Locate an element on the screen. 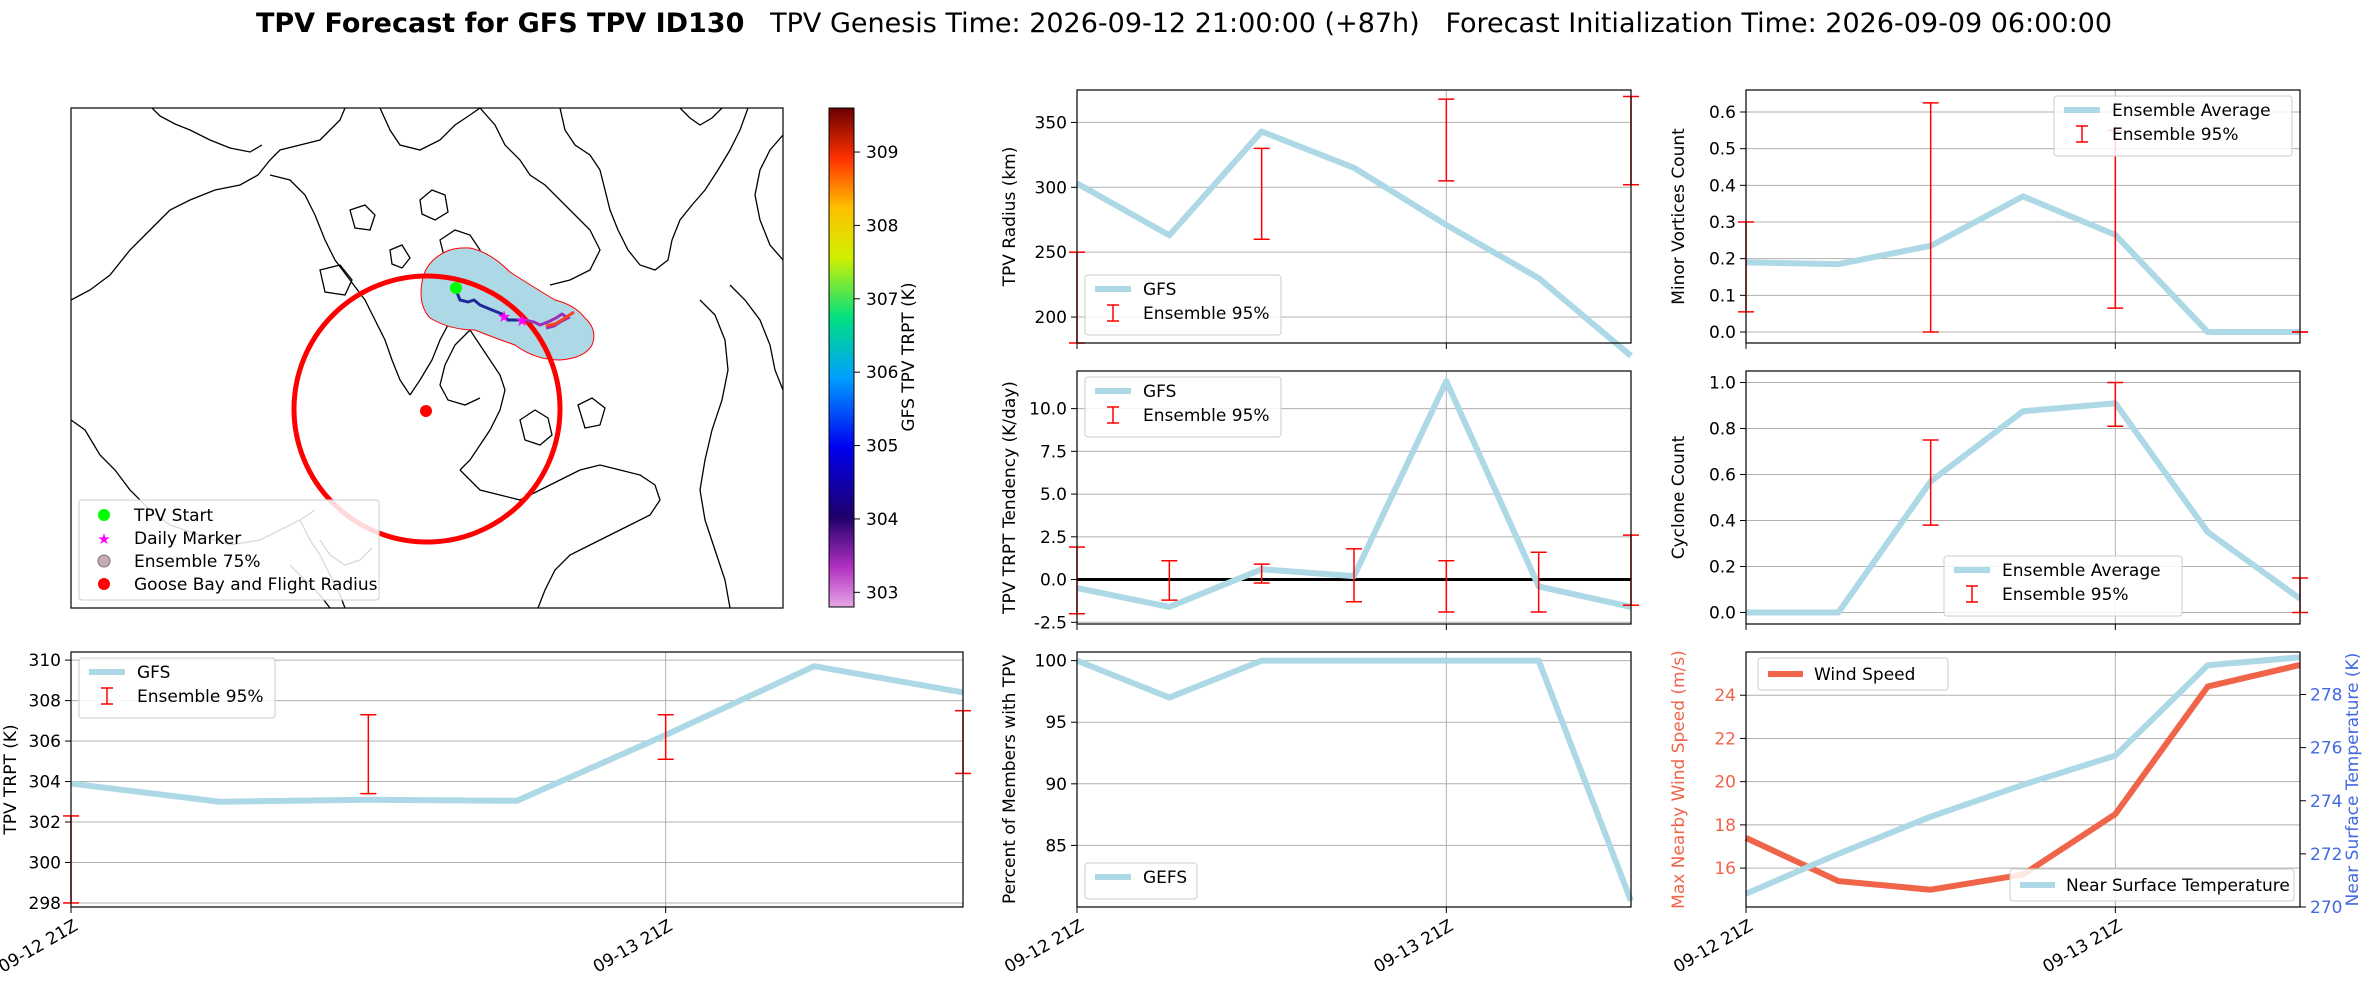  legend-daily-icon: ★ is located at coordinates (103, 539).